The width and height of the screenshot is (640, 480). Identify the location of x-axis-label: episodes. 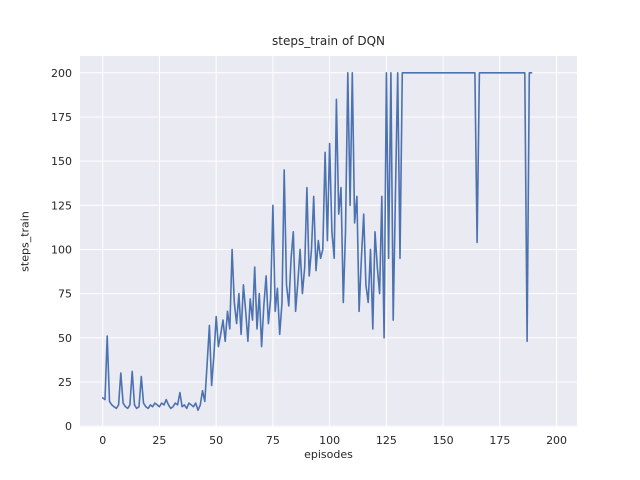
(328, 454).